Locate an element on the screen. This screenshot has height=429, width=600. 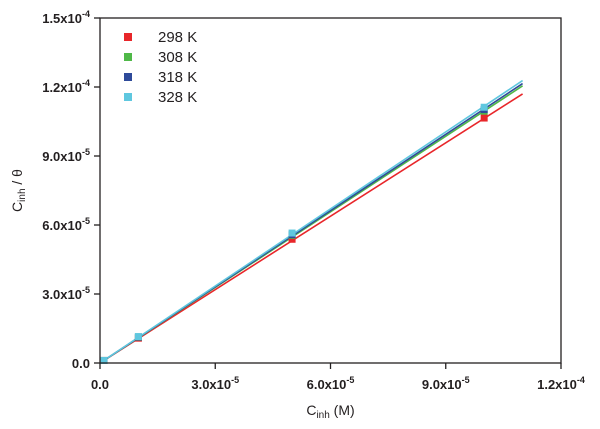
x-axis-label: Cinh (M) is located at coordinates (330, 411).